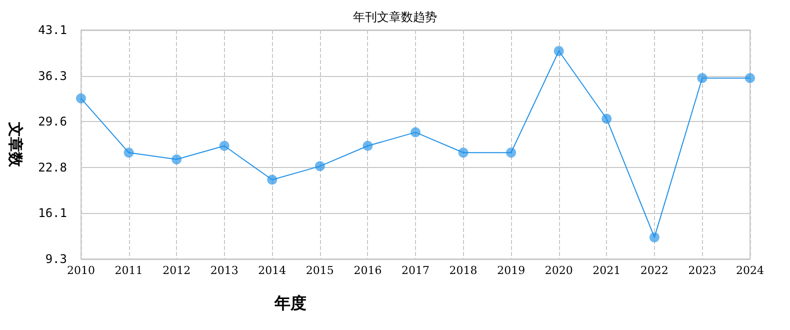  What do you see at coordinates (52, 213) in the screenshot?
I see `y-tick-label: 16.1` at bounding box center [52, 213].